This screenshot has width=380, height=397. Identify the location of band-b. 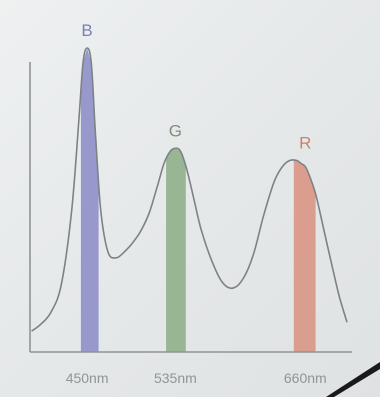
(89, 200).